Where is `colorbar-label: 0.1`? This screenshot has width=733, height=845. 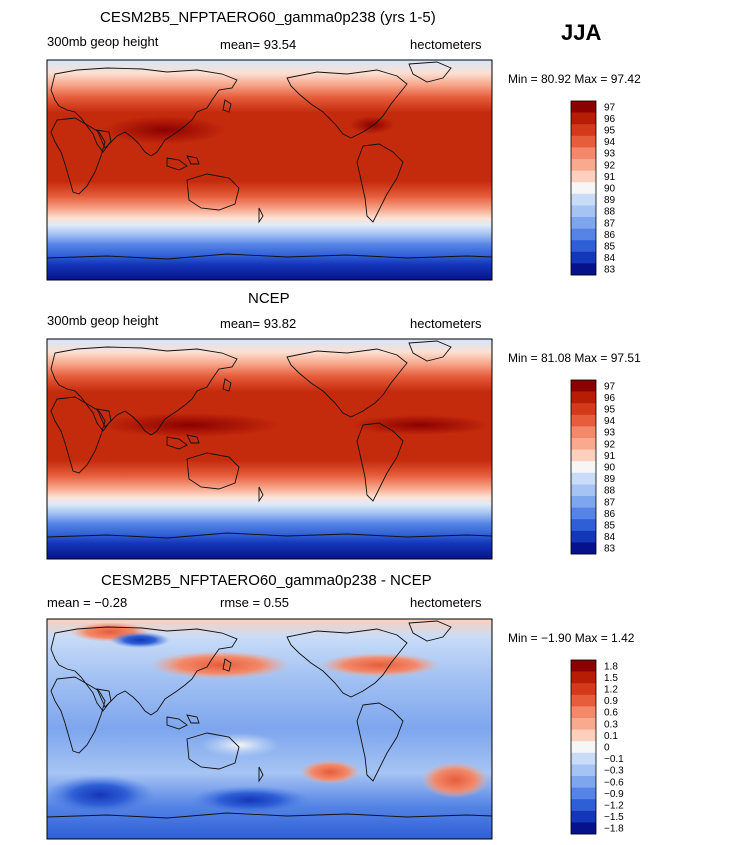
colorbar-label: 0.1 is located at coordinates (611, 736).